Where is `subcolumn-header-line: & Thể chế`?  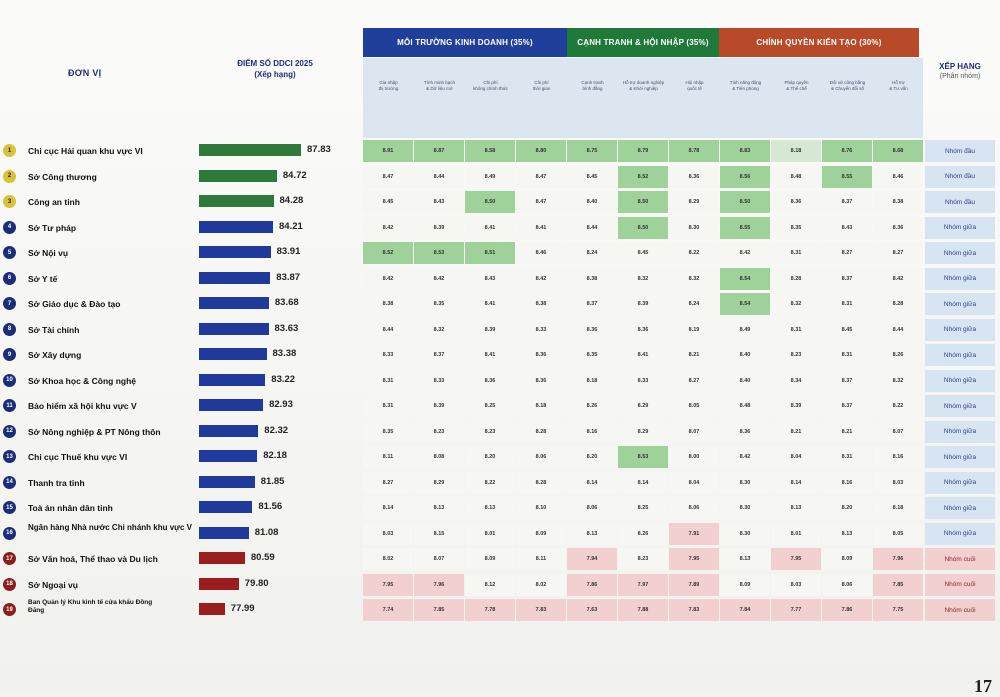 subcolumn-header-line: & Thể chế is located at coordinates (796, 88).